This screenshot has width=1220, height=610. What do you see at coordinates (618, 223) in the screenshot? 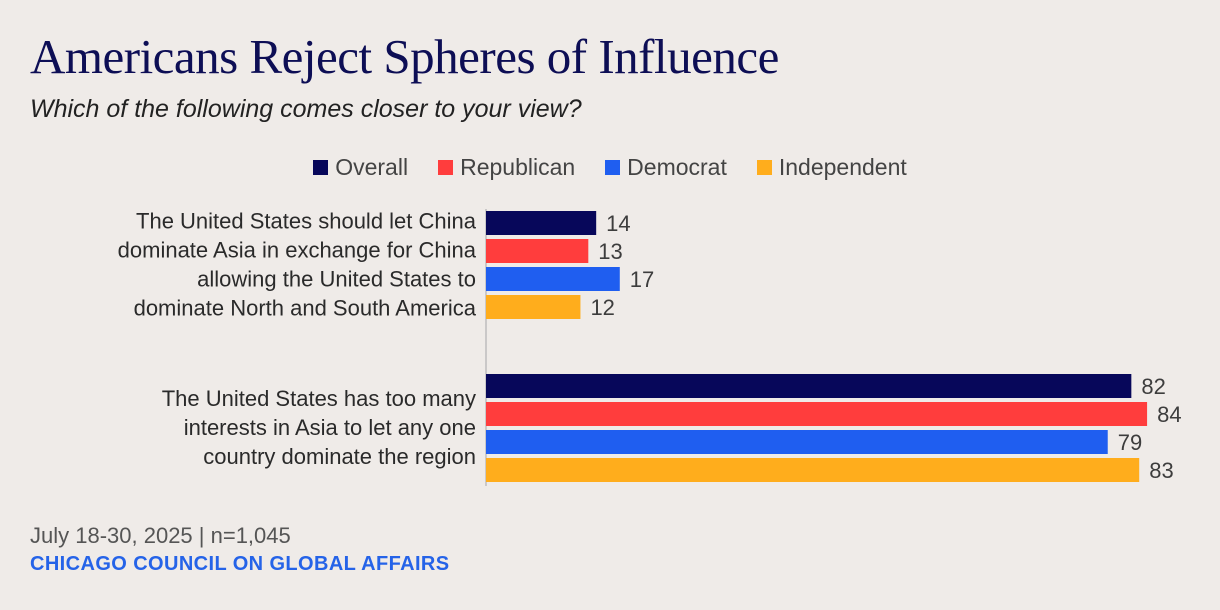
I see `data-label: 14` at bounding box center [618, 223].